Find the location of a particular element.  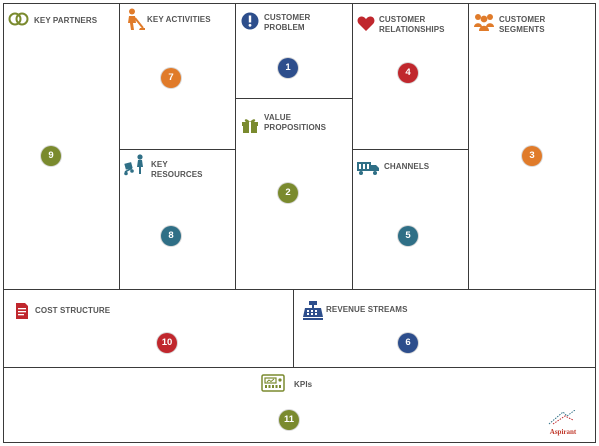

block-number-badge: 11 is located at coordinates (289, 420).